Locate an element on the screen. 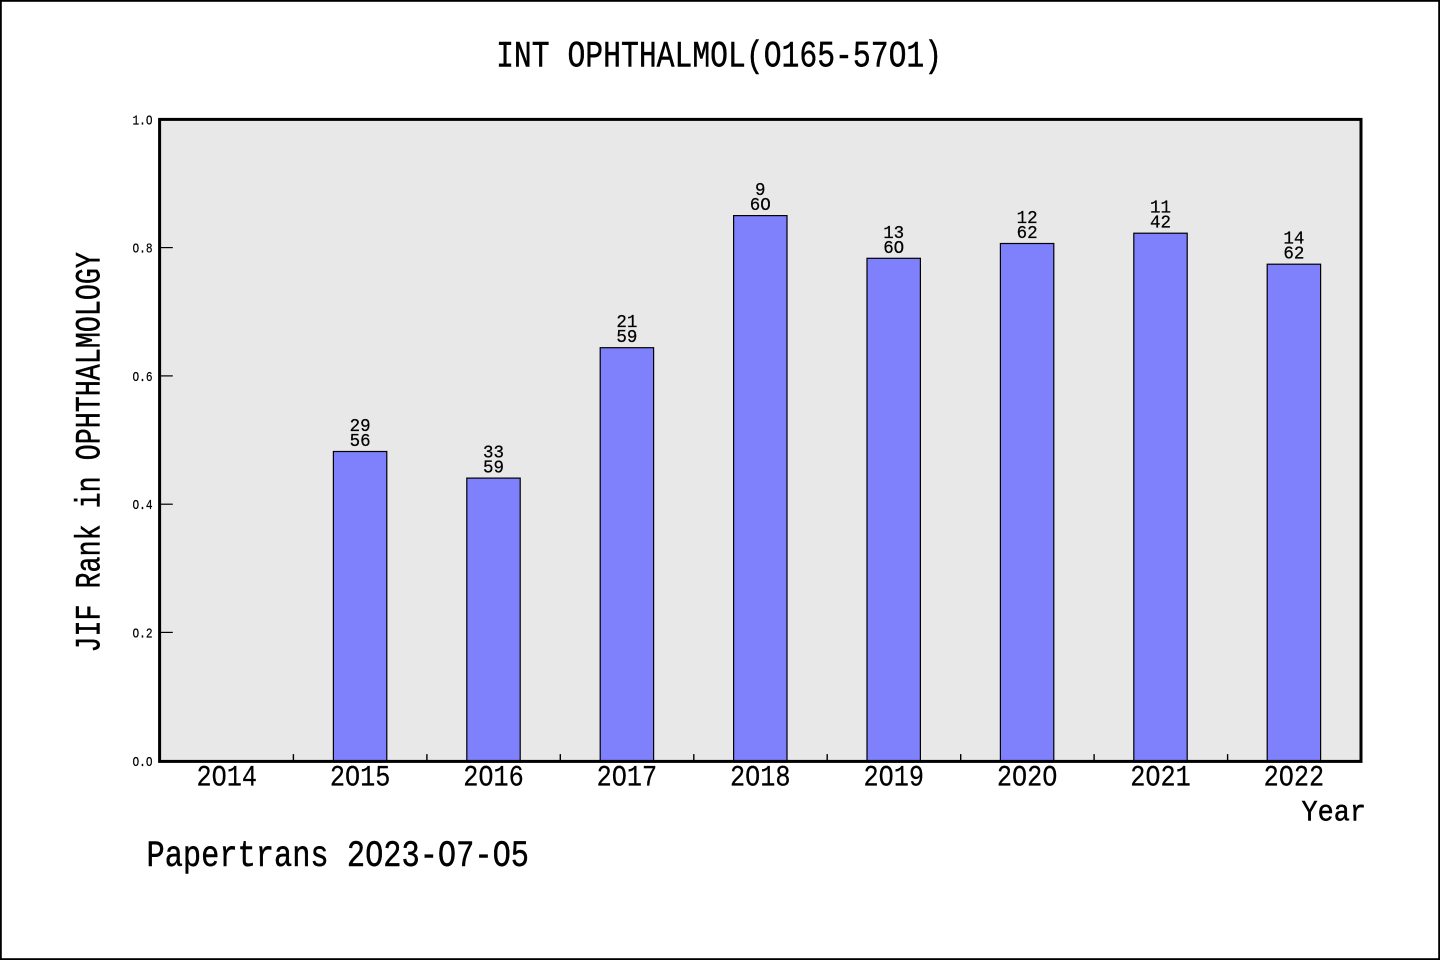  svg-text: O.4 is located at coordinates (143, 506).